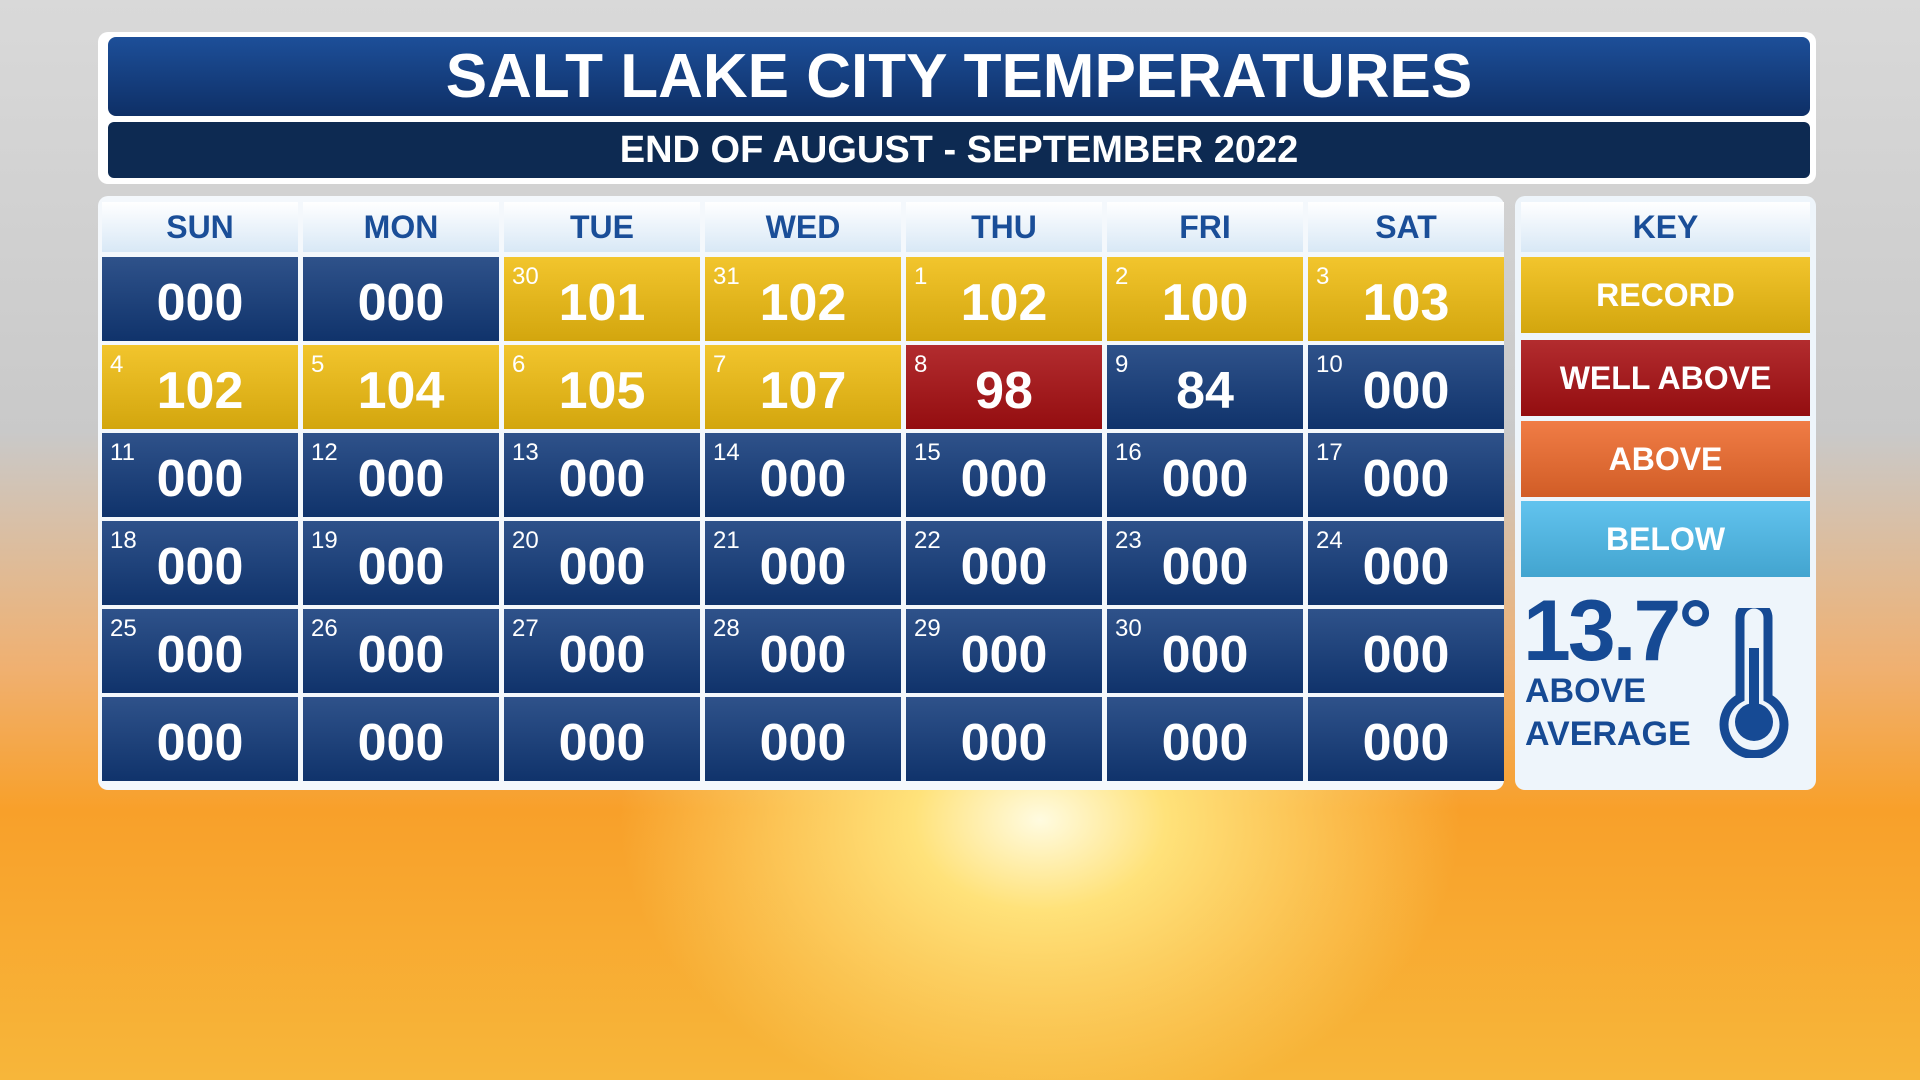 The image size is (1920, 1080). Describe the element at coordinates (726, 540) in the screenshot. I see `day-number: 21` at that location.